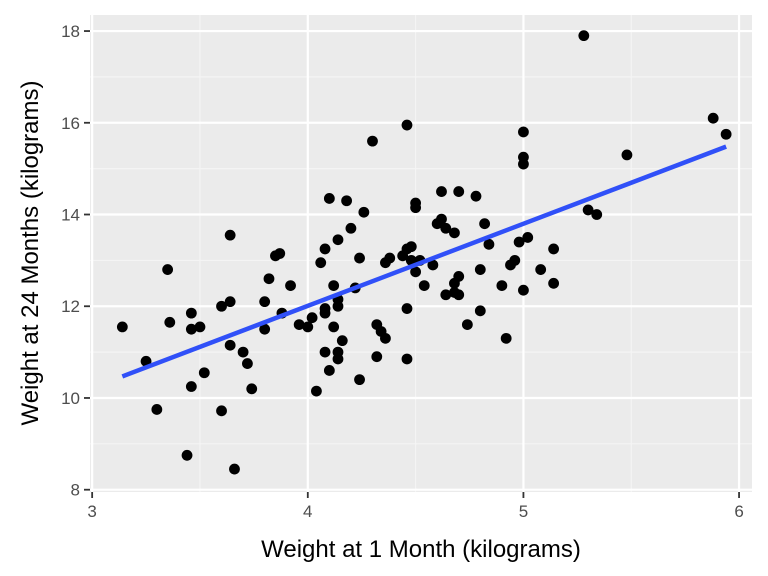 The image size is (768, 576). Describe the element at coordinates (307, 511) in the screenshot. I see `x-tick-label: 4` at that location.